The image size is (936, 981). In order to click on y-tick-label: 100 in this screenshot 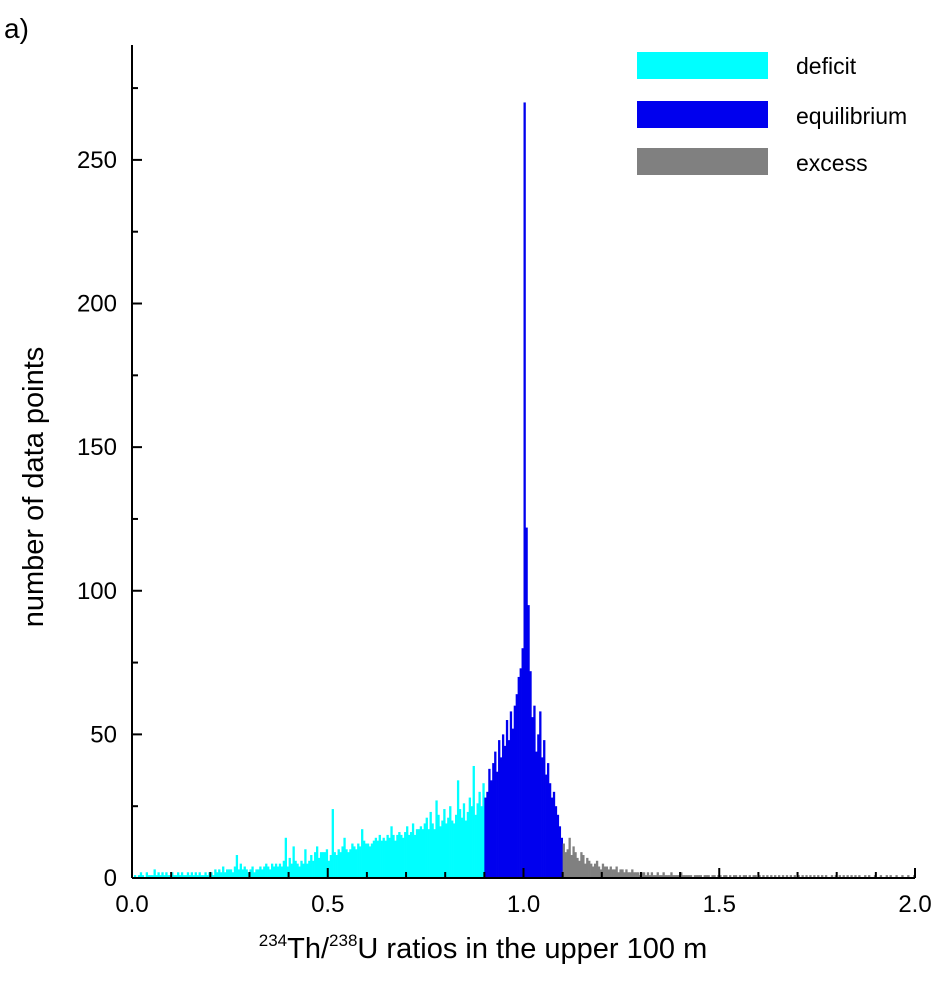, I will do `click(97, 591)`.